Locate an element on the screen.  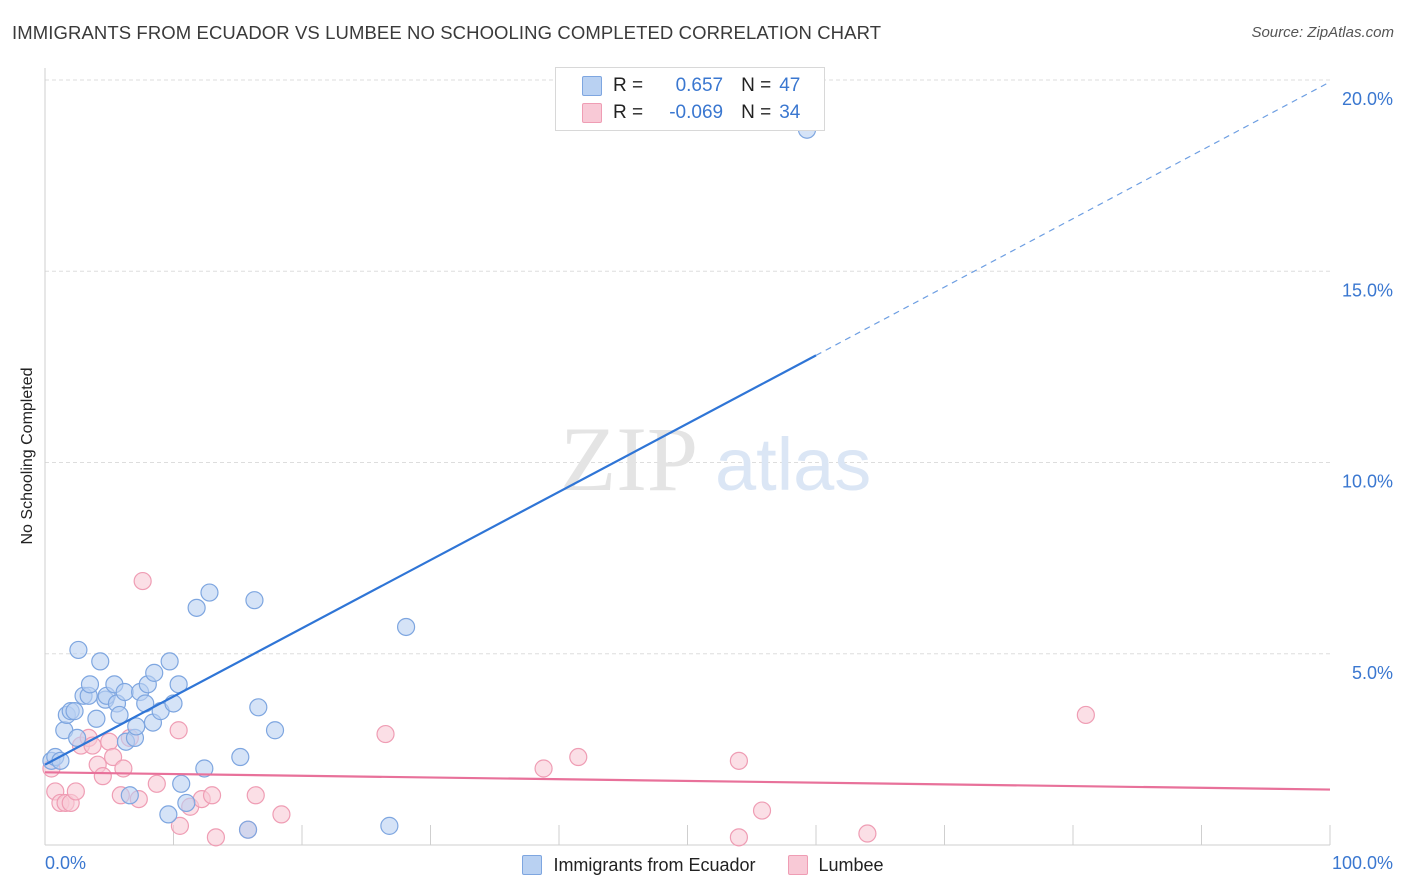
stats-row-lumbee: R = -0.069 N = 34 is located at coordinates (691, 113).